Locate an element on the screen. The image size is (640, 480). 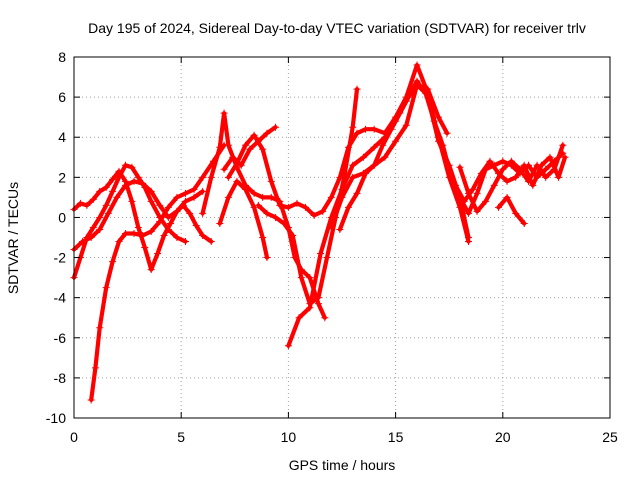
x-tick-label: 10 is located at coordinates (289, 437).